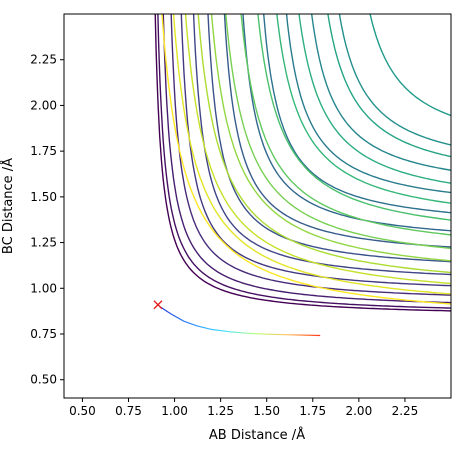 This screenshot has height=455, width=467. What do you see at coordinates (220, 411) in the screenshot?
I see `x-tick-label: 1.25` at bounding box center [220, 411].